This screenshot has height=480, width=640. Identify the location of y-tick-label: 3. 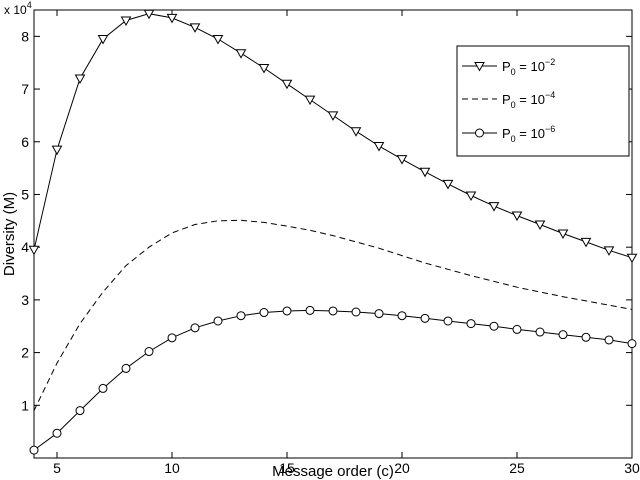
(25, 300).